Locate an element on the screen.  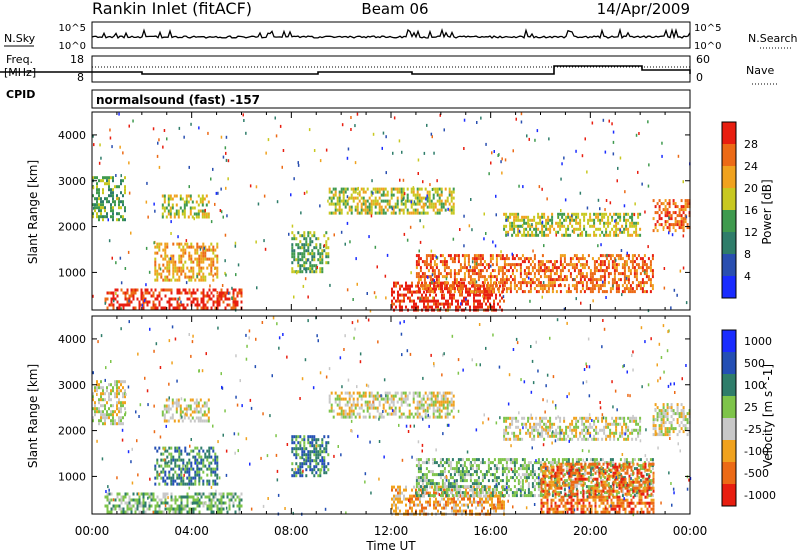
nsky-label: N.Sky is located at coordinates (20, 38).